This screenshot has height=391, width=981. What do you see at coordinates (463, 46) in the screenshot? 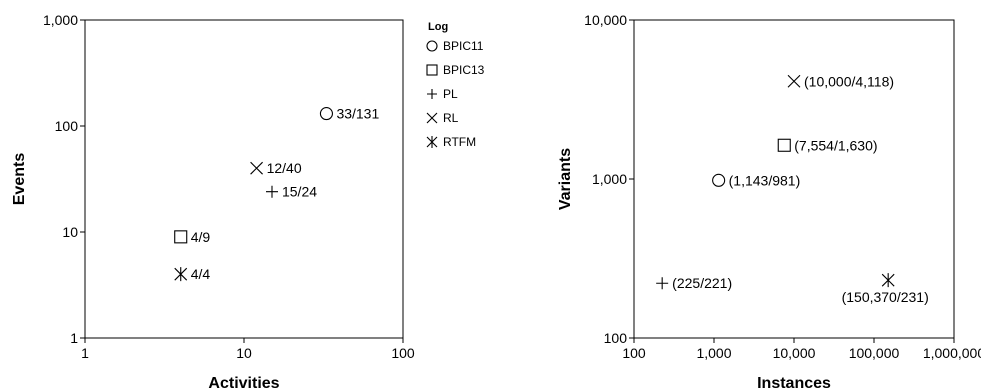
I see `legend-label-bpic11: BPIC11` at bounding box center [463, 46].